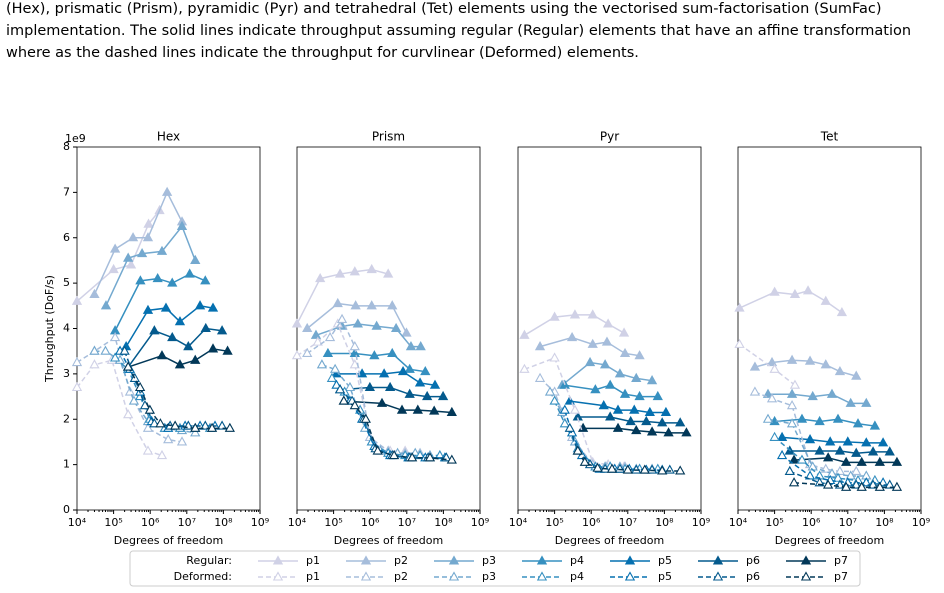  What do you see at coordinates (66, 282) in the screenshot?
I see `y-tick-label: 5` at bounding box center [66, 282].